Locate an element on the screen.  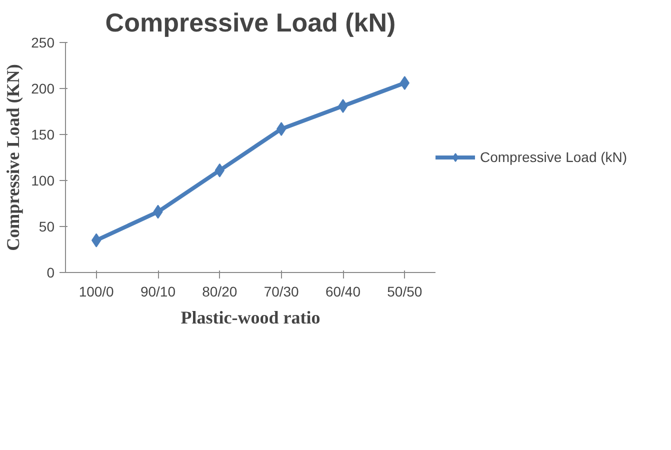
y-tick-label: 0 is located at coordinates (50, 272).